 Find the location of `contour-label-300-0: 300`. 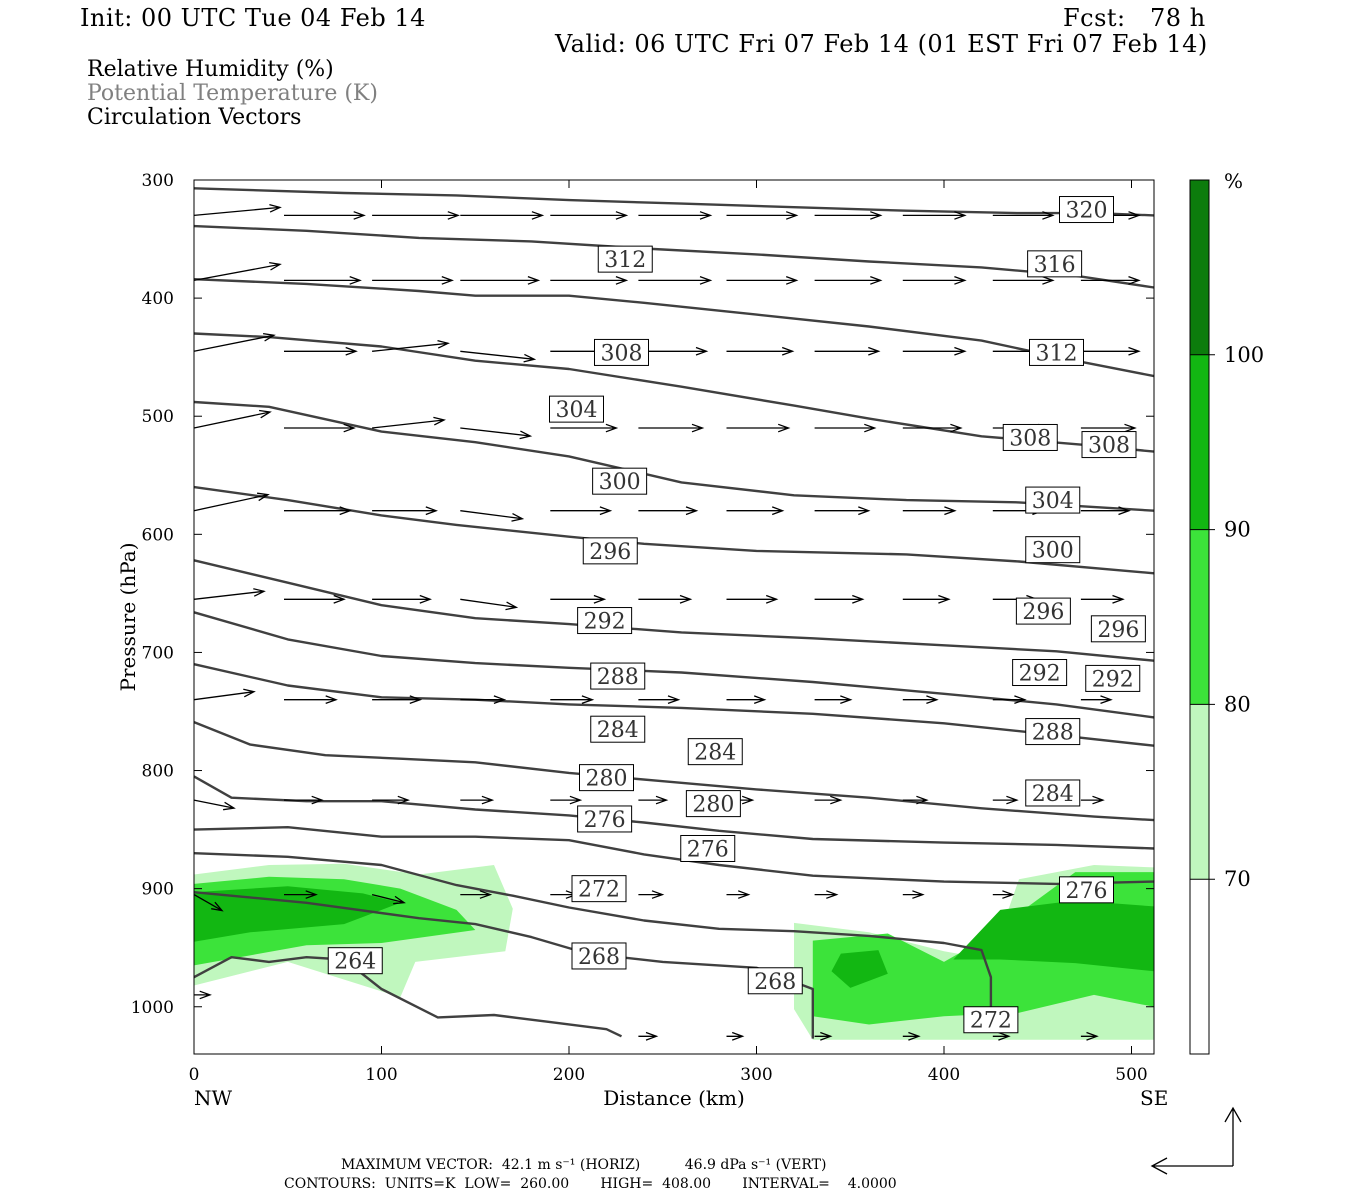

contour-label-300-0: 300 is located at coordinates (620, 482).